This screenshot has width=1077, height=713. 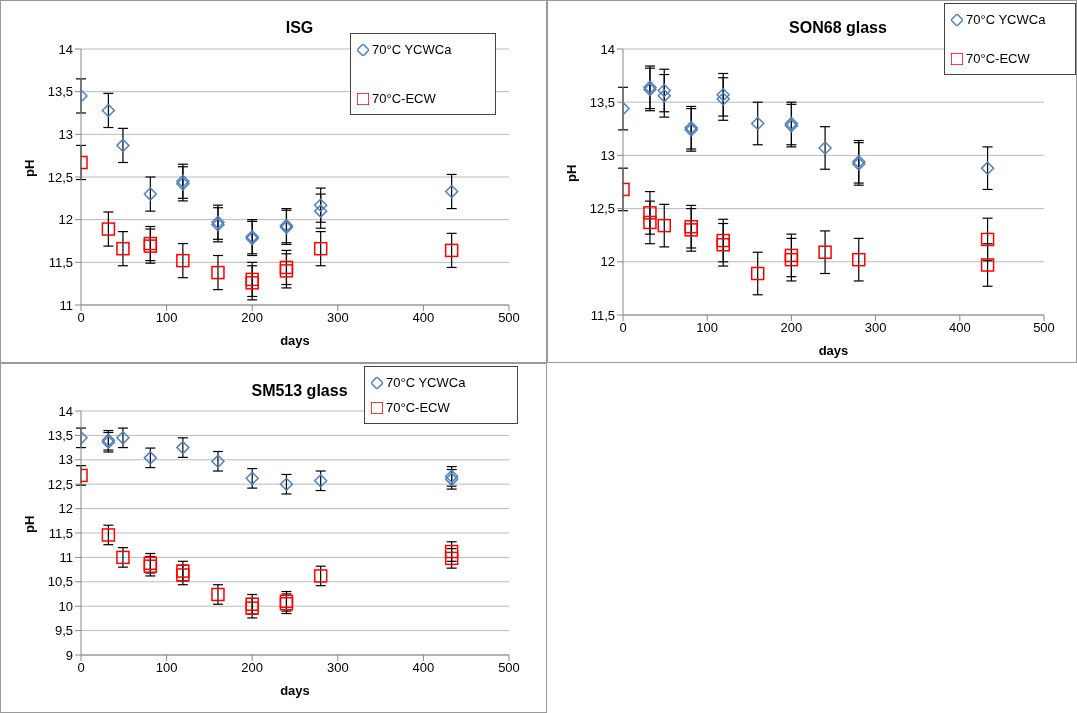 I want to click on chart-title: SM513 glass, so click(x=299, y=390).